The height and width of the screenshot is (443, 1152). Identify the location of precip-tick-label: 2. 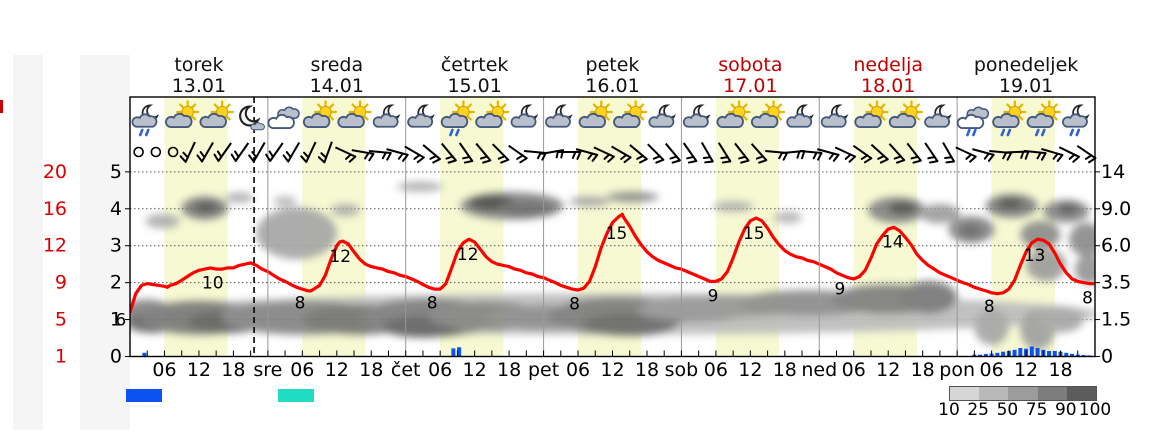
(116, 283).